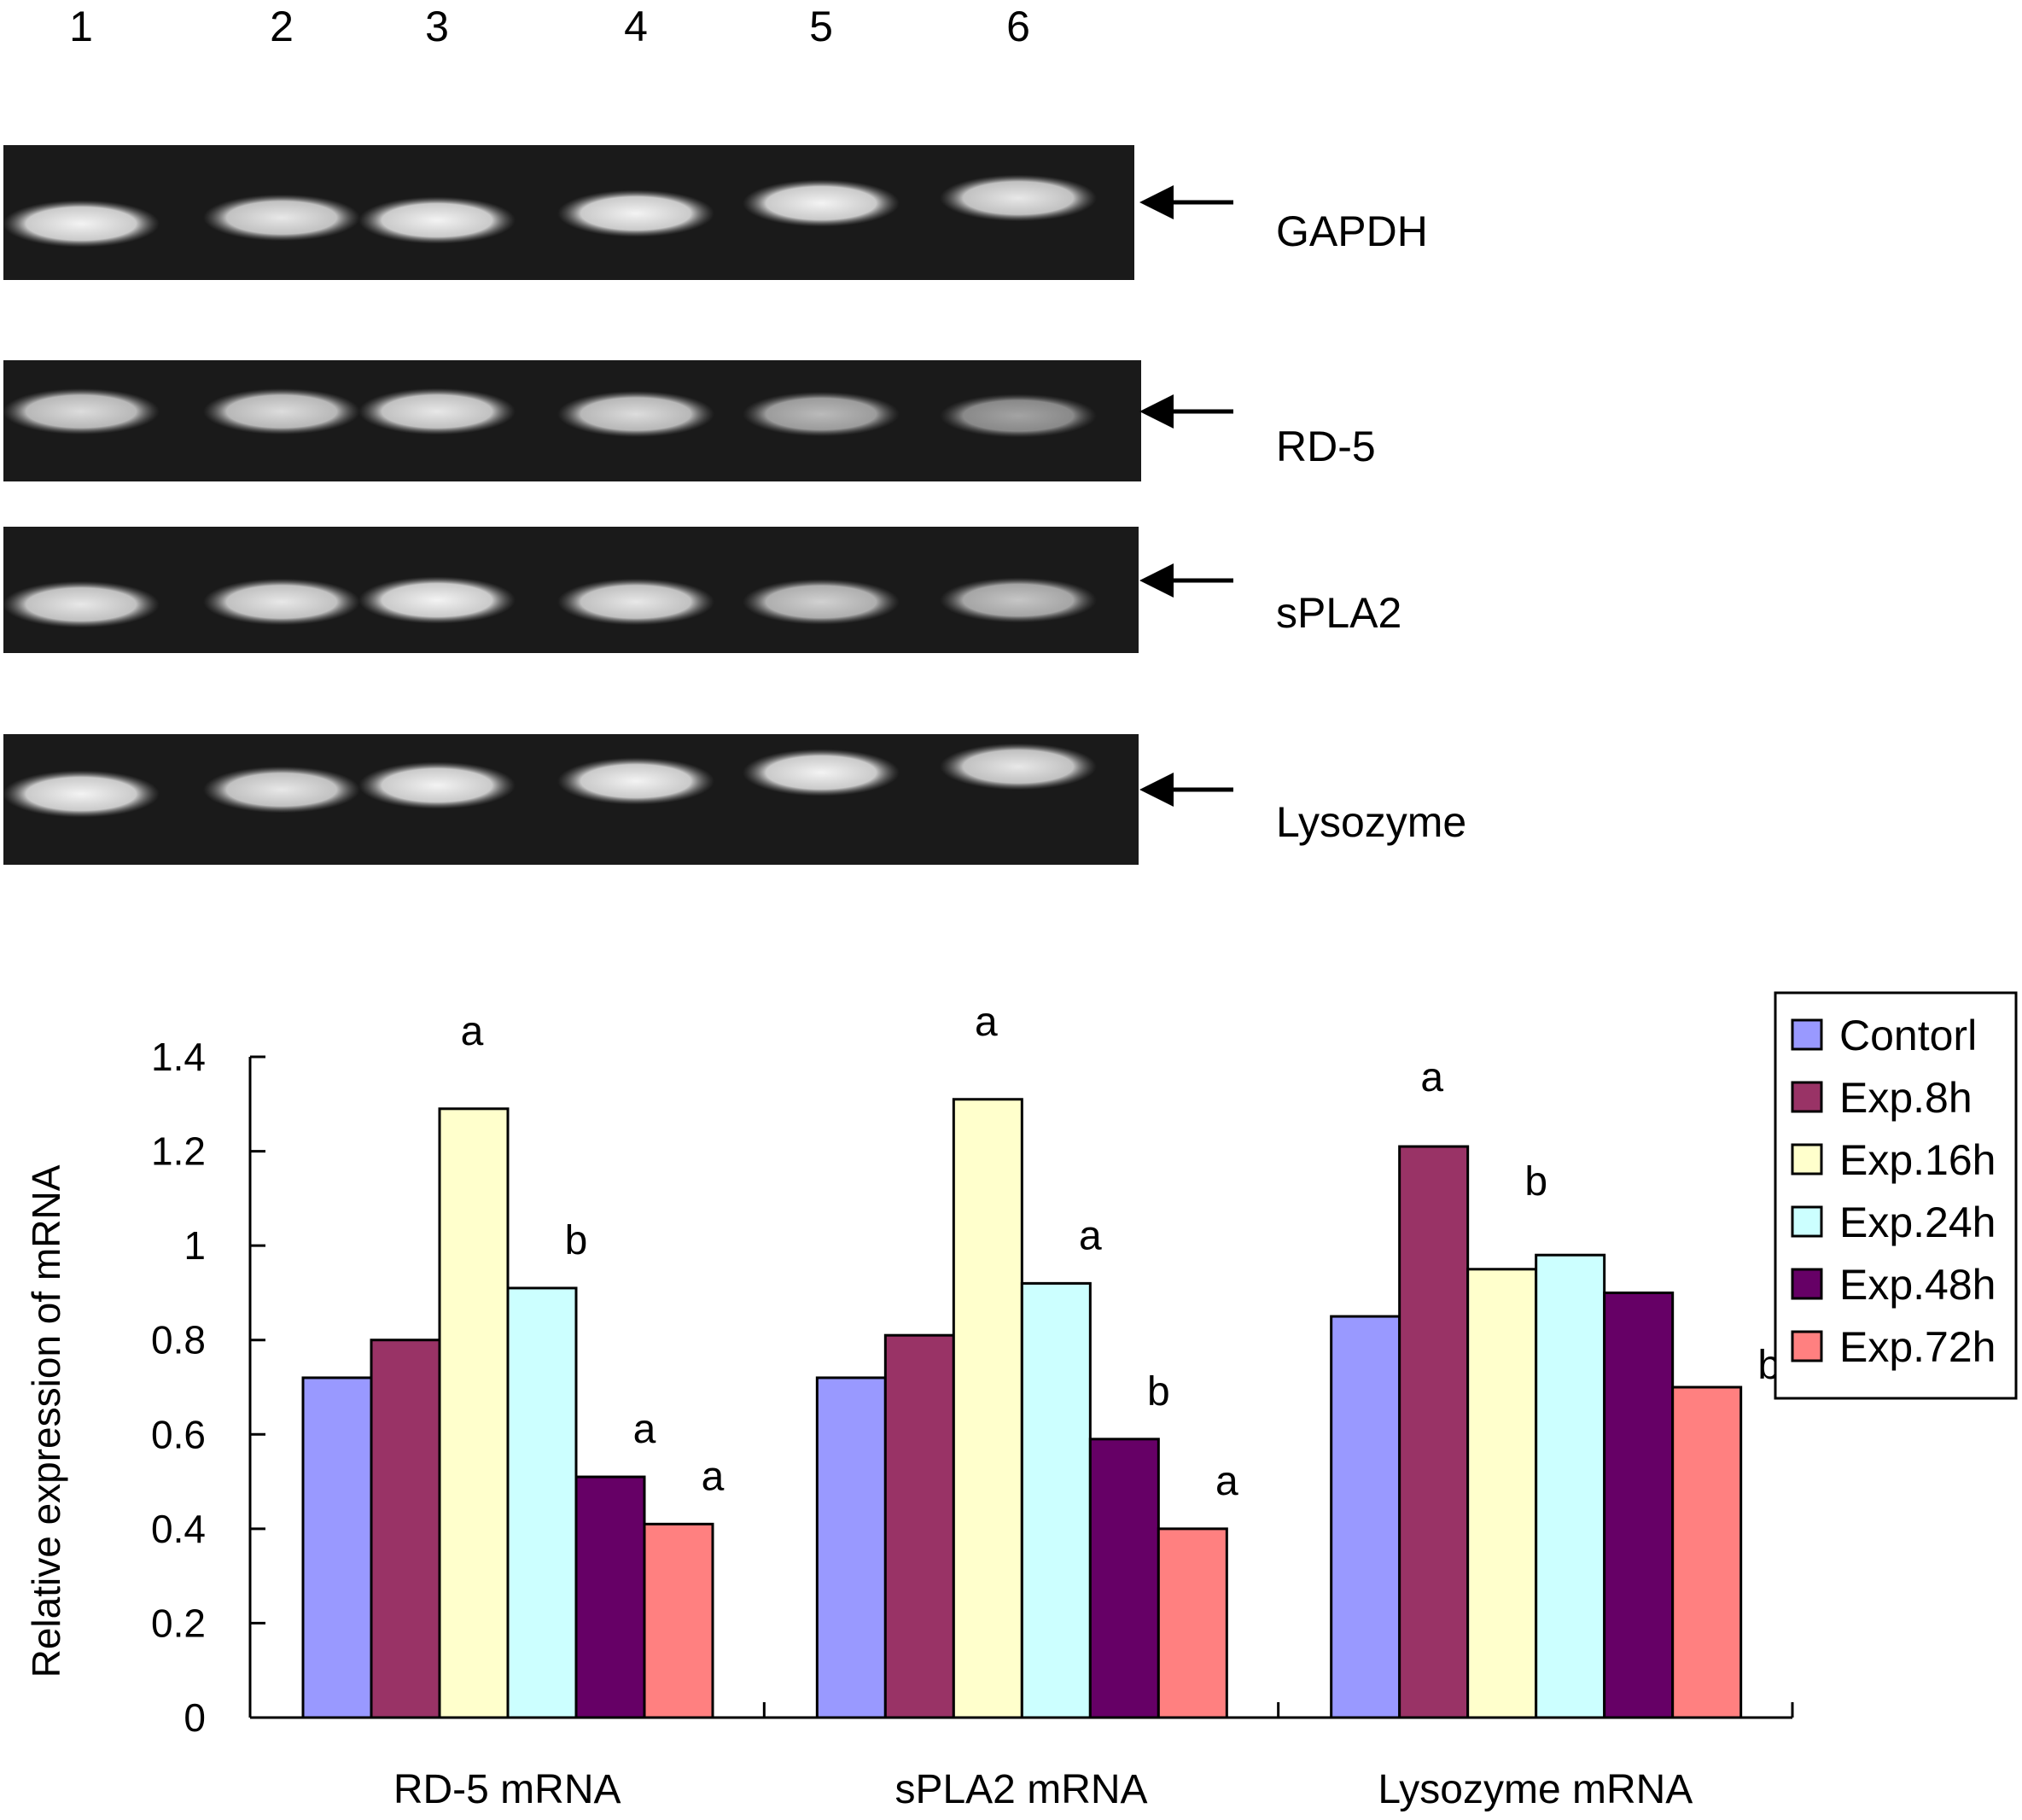 The height and width of the screenshot is (1820, 2022). I want to click on legend-label: Contorl, so click(1908, 1035).